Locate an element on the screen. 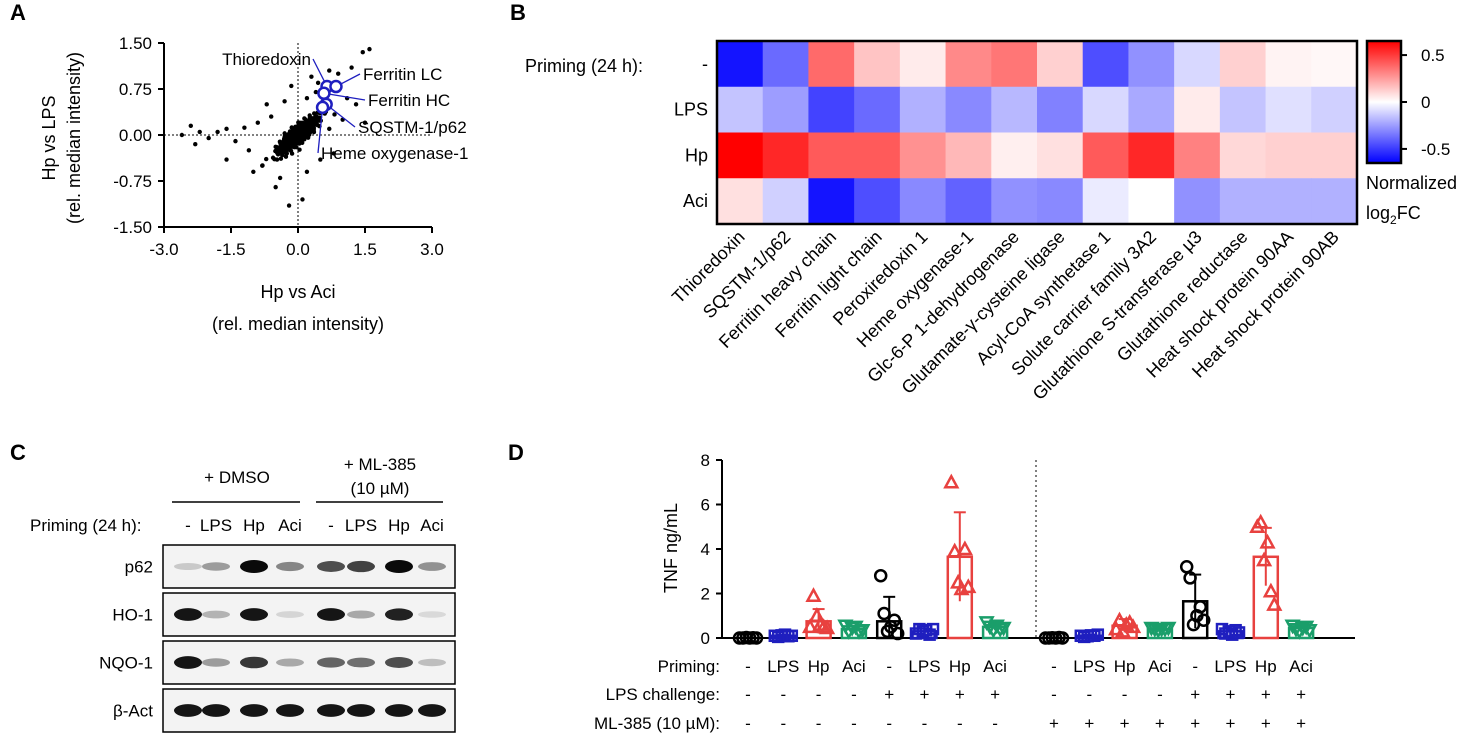  panel-b-row-labels: - LPS Hp Aci is located at coordinates (691, 132).